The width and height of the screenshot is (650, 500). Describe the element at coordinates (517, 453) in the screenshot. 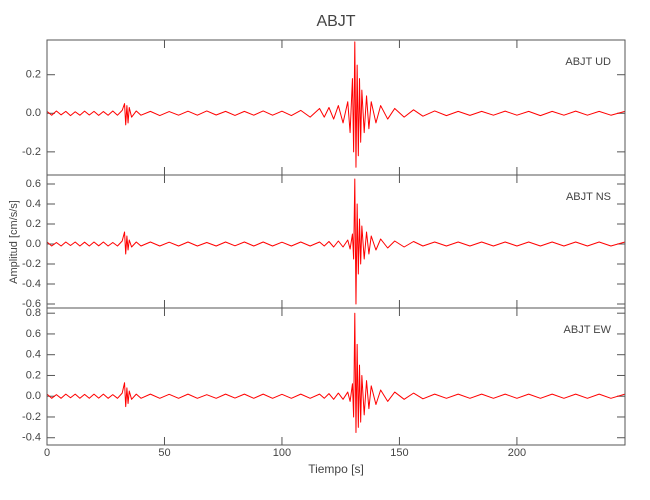

I see `x-tick-label: 200` at that location.